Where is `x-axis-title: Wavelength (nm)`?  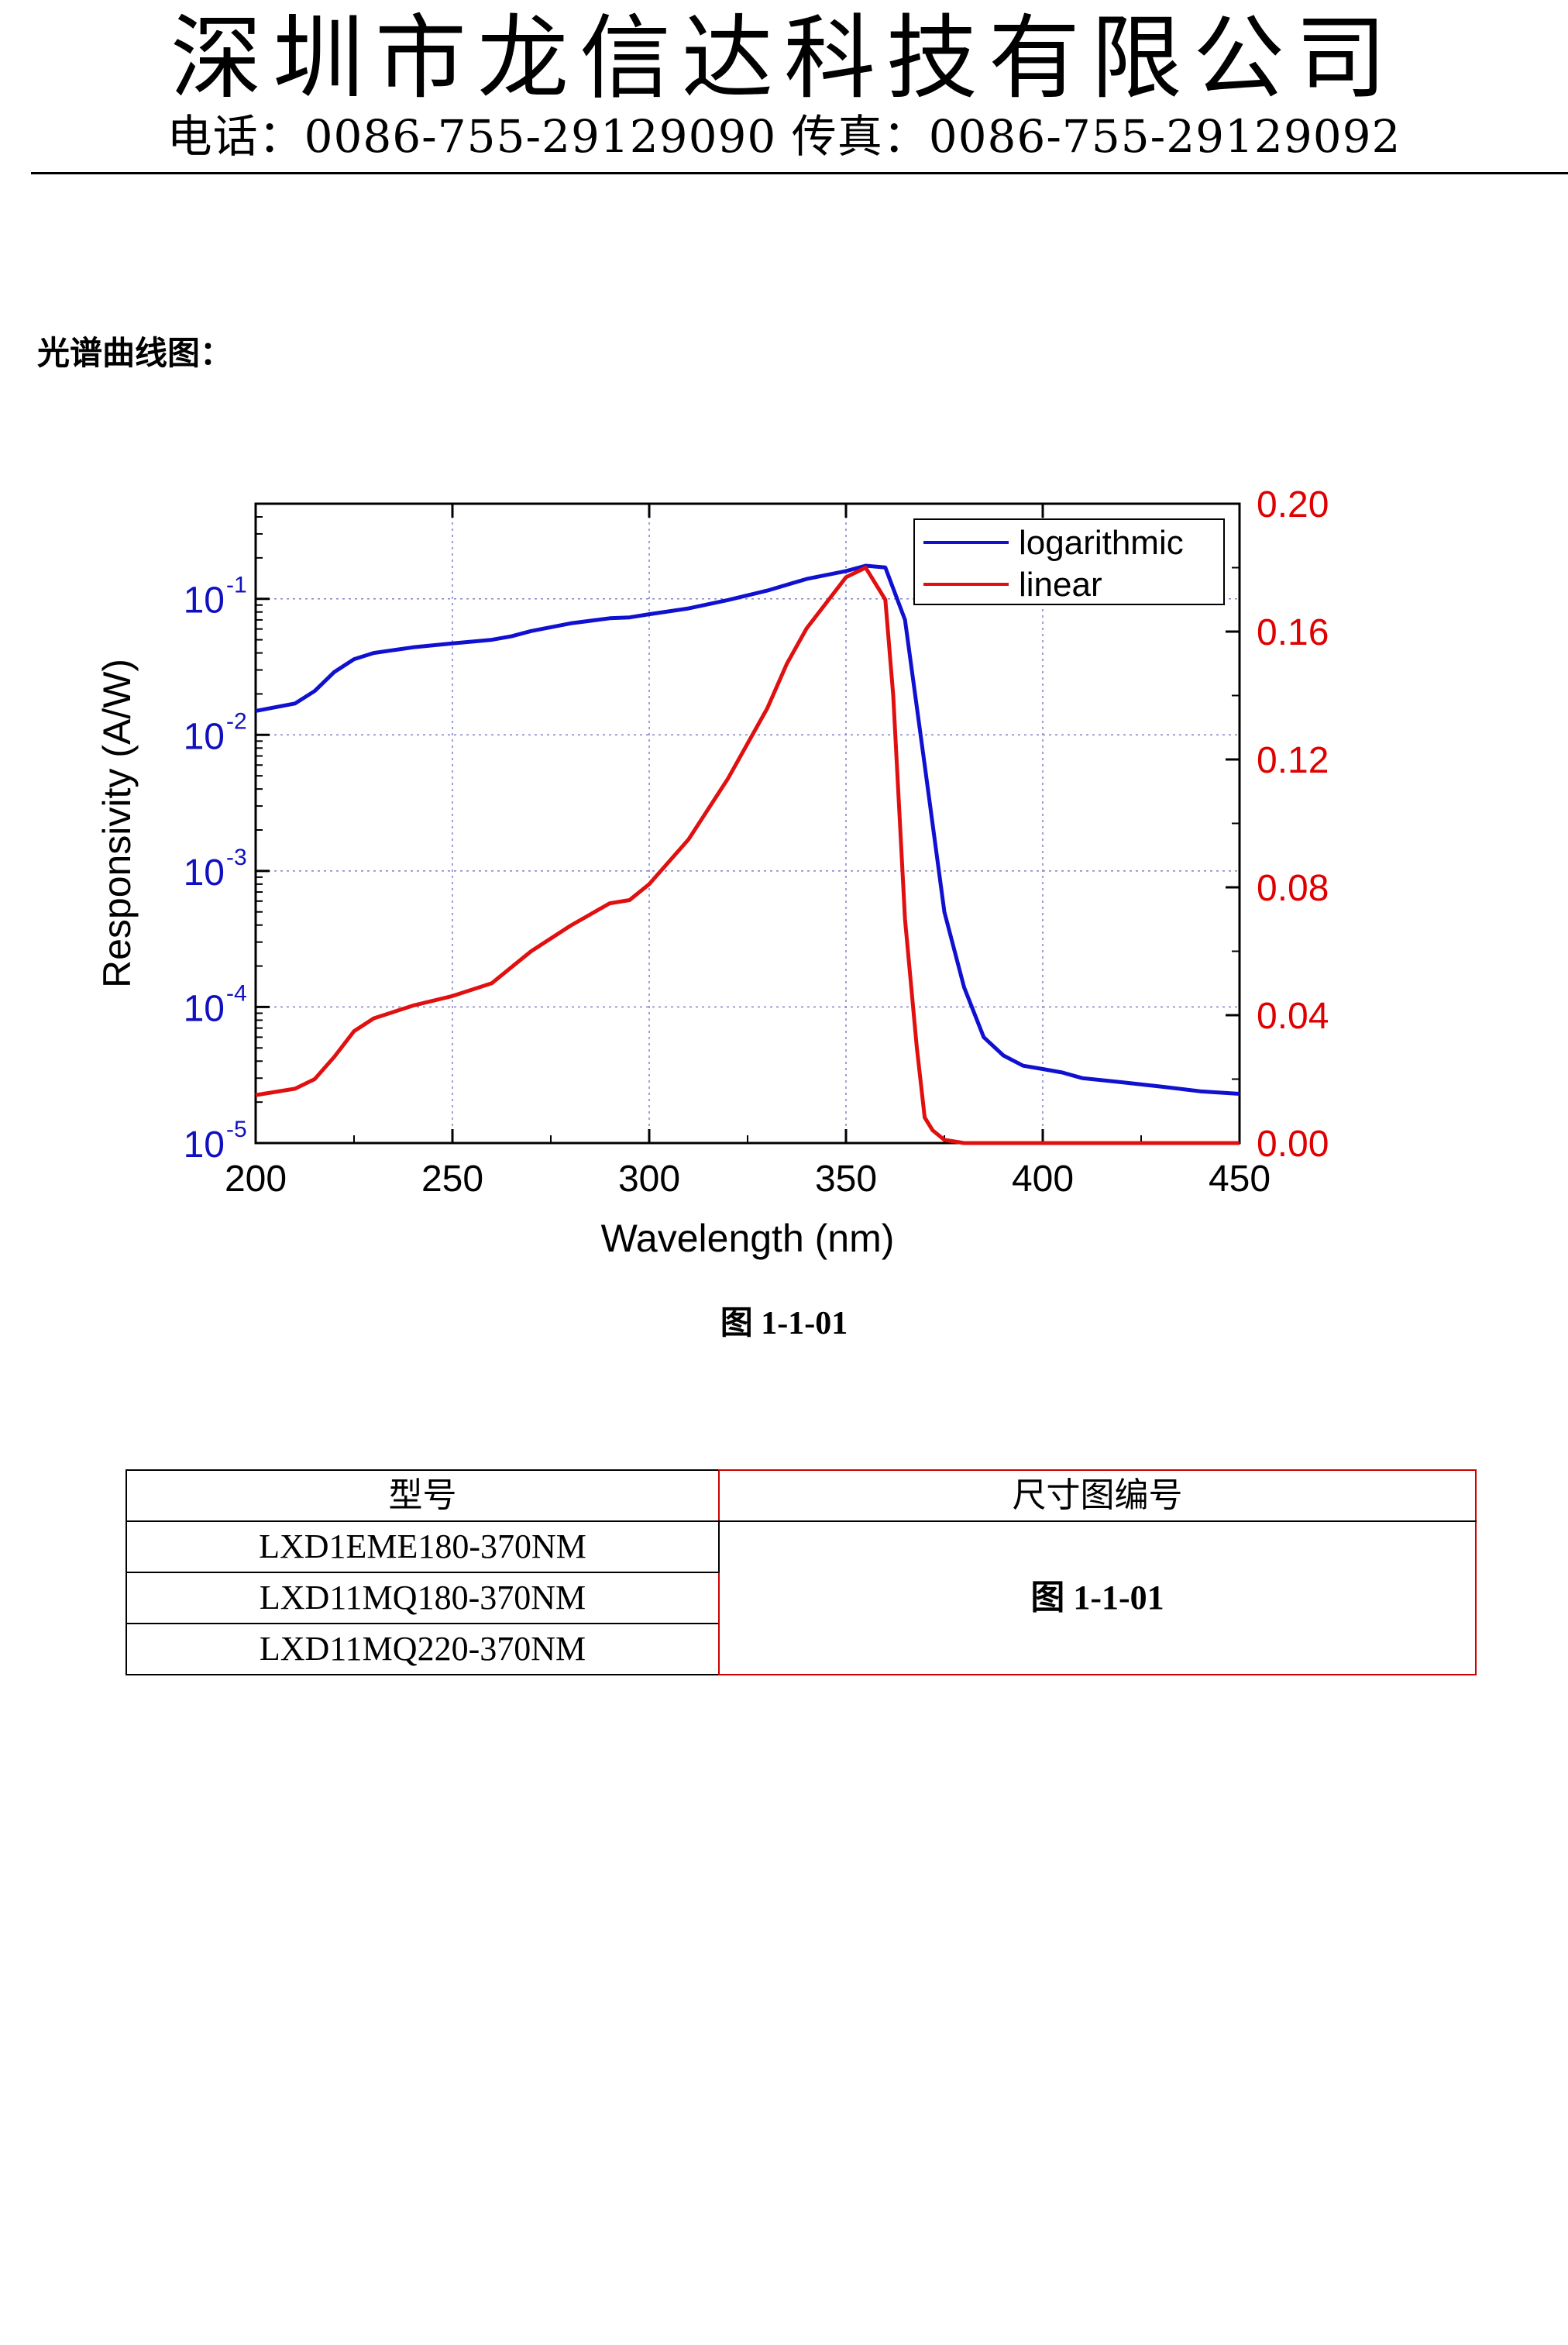 x-axis-title: Wavelength (nm) is located at coordinates (748, 1238).